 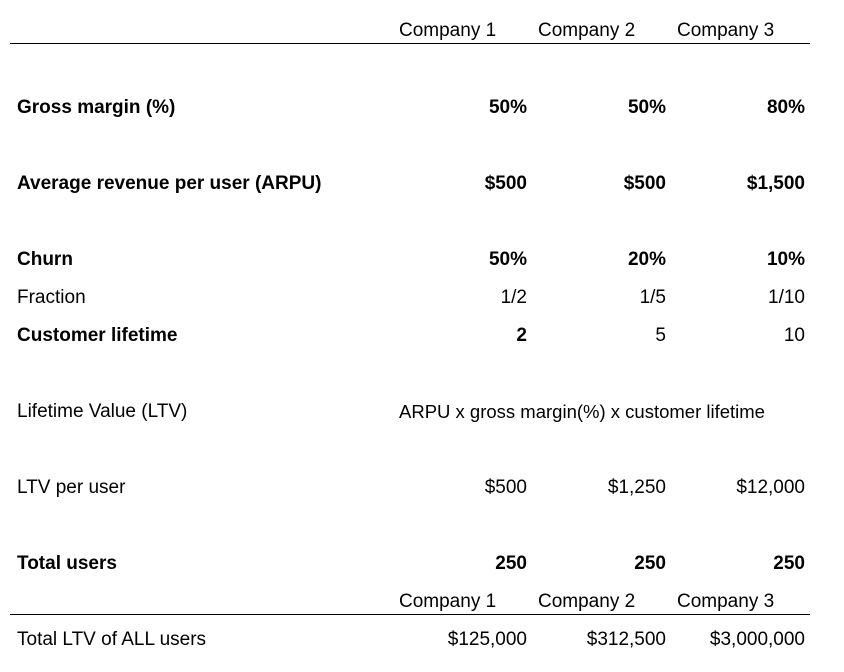 What do you see at coordinates (45, 259) in the screenshot?
I see `churn-label: Churn` at bounding box center [45, 259].